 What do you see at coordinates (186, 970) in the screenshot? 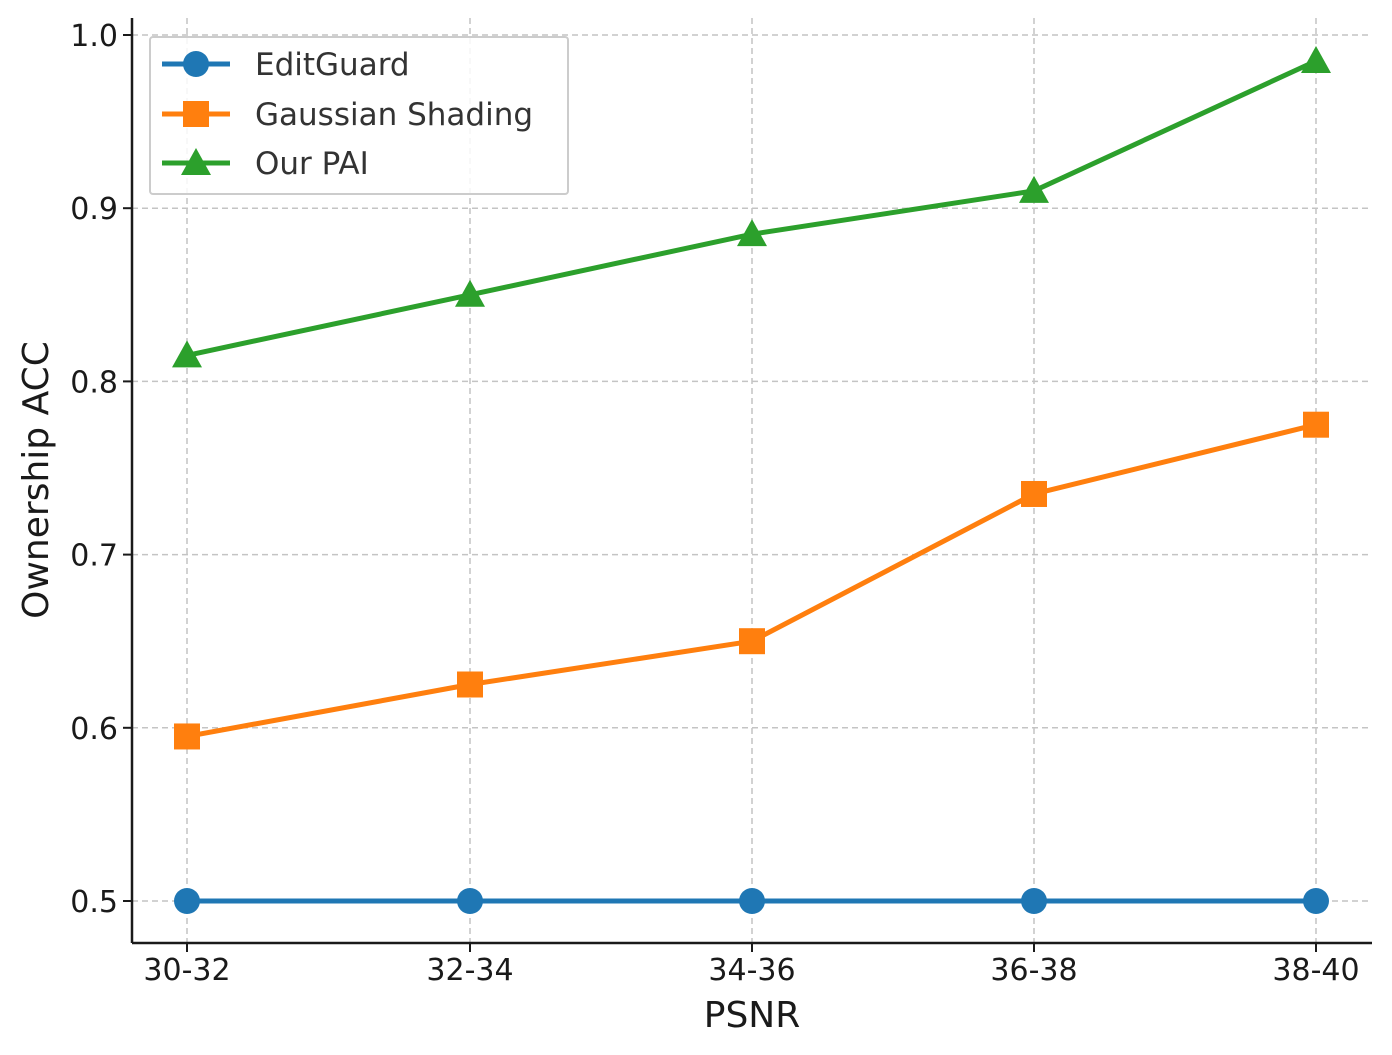
I see `x-tick-label: 30-32` at bounding box center [186, 970].